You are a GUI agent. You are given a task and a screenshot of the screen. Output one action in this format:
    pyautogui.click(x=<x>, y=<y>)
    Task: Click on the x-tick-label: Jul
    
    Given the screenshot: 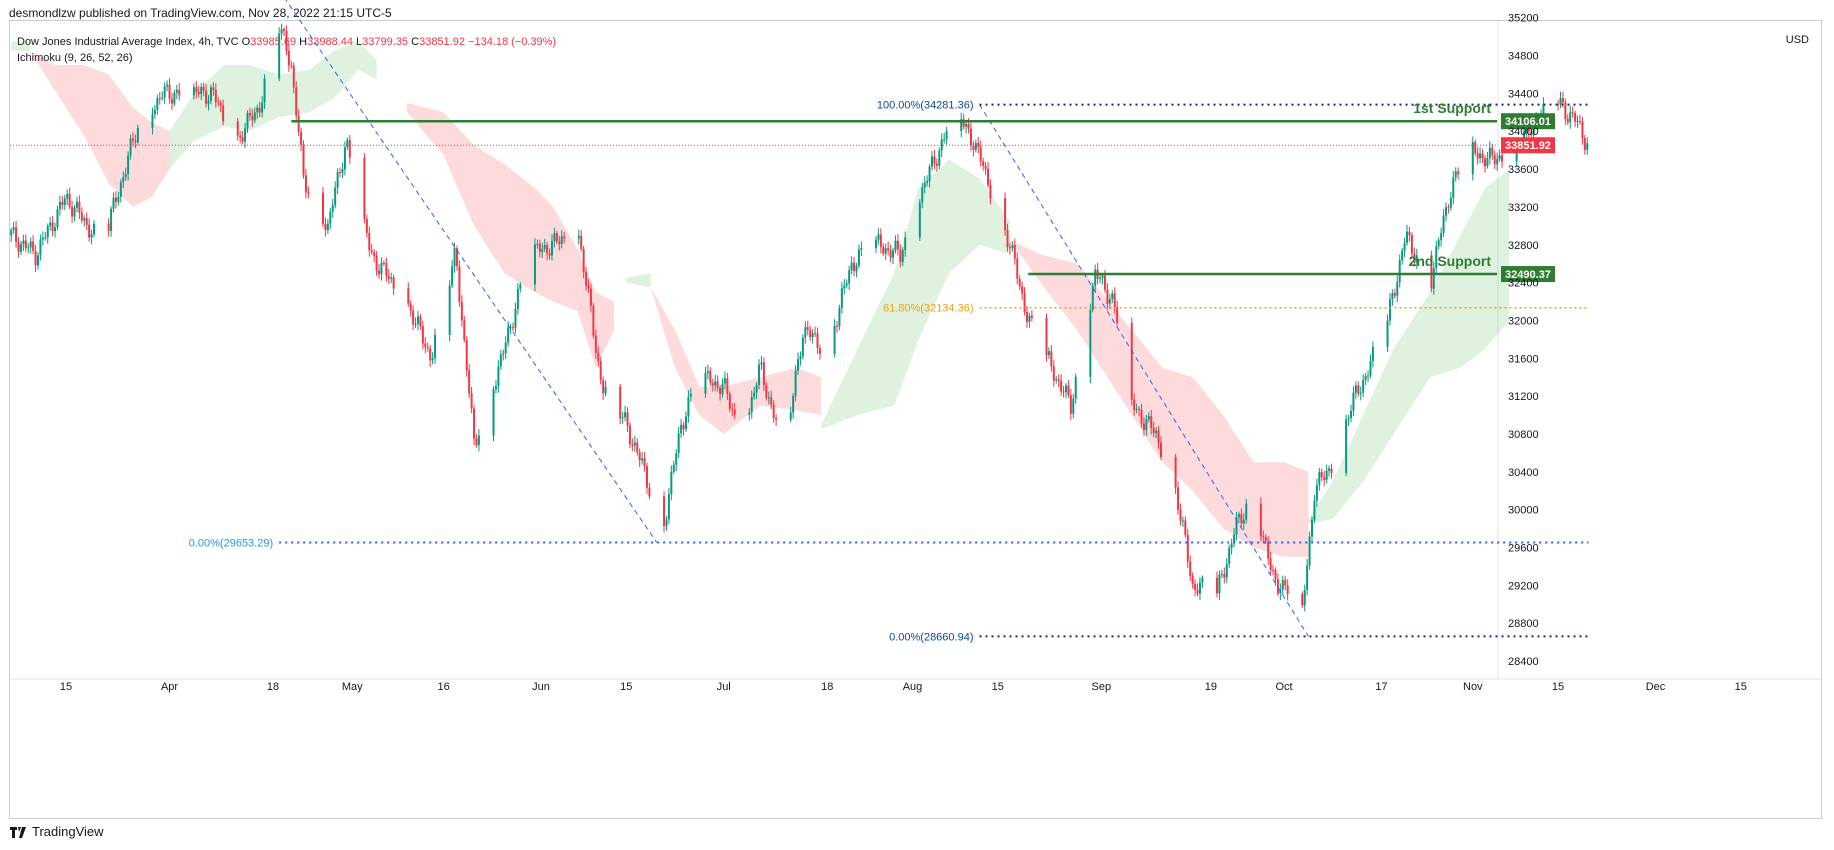 What is the action you would take?
    pyautogui.click(x=724, y=687)
    